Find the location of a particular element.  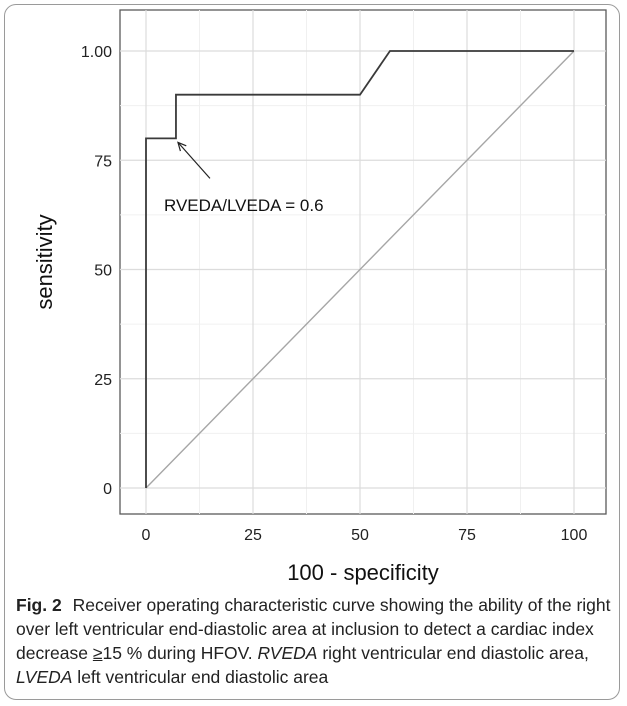

caption-abbr-rveda: RVEDA is located at coordinates (287, 653).